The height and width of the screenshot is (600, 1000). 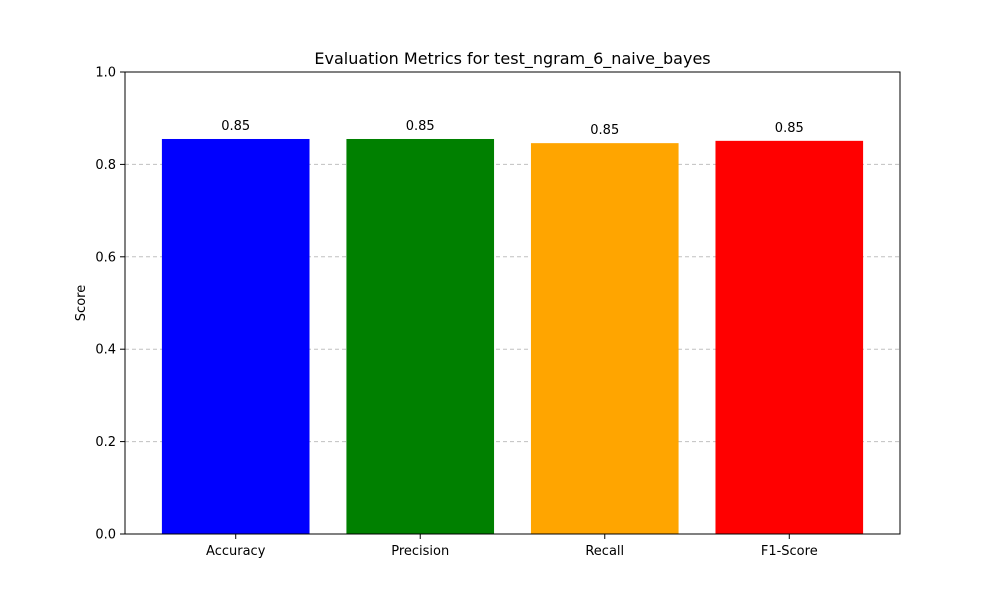 I want to click on y-tick-label: 0.8, so click(x=105, y=165).